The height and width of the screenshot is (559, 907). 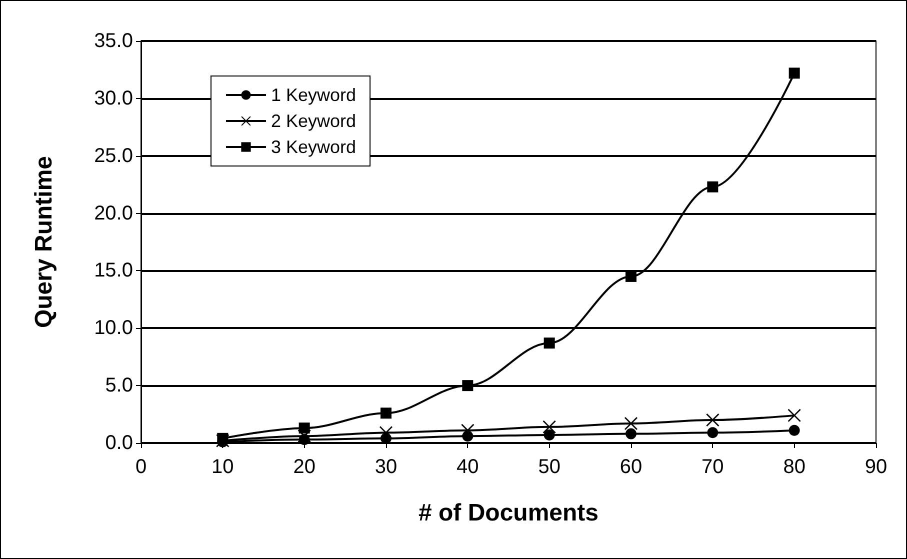 What do you see at coordinates (113, 41) in the screenshot?
I see `y-tick-label: 35.0` at bounding box center [113, 41].